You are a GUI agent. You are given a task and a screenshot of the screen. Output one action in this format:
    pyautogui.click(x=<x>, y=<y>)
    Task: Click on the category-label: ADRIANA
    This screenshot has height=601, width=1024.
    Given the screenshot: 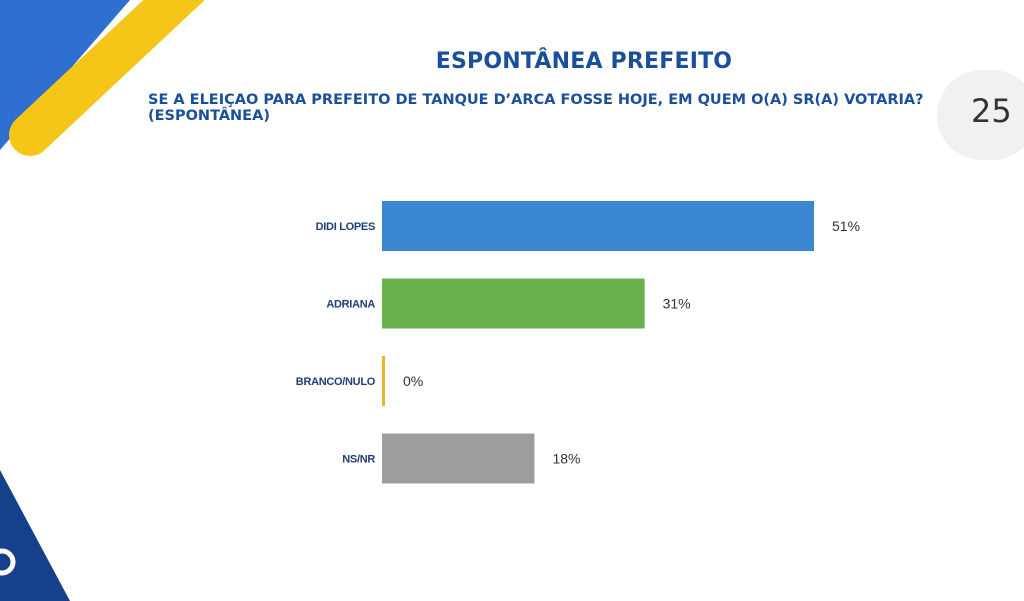 What is the action you would take?
    pyautogui.click(x=350, y=305)
    